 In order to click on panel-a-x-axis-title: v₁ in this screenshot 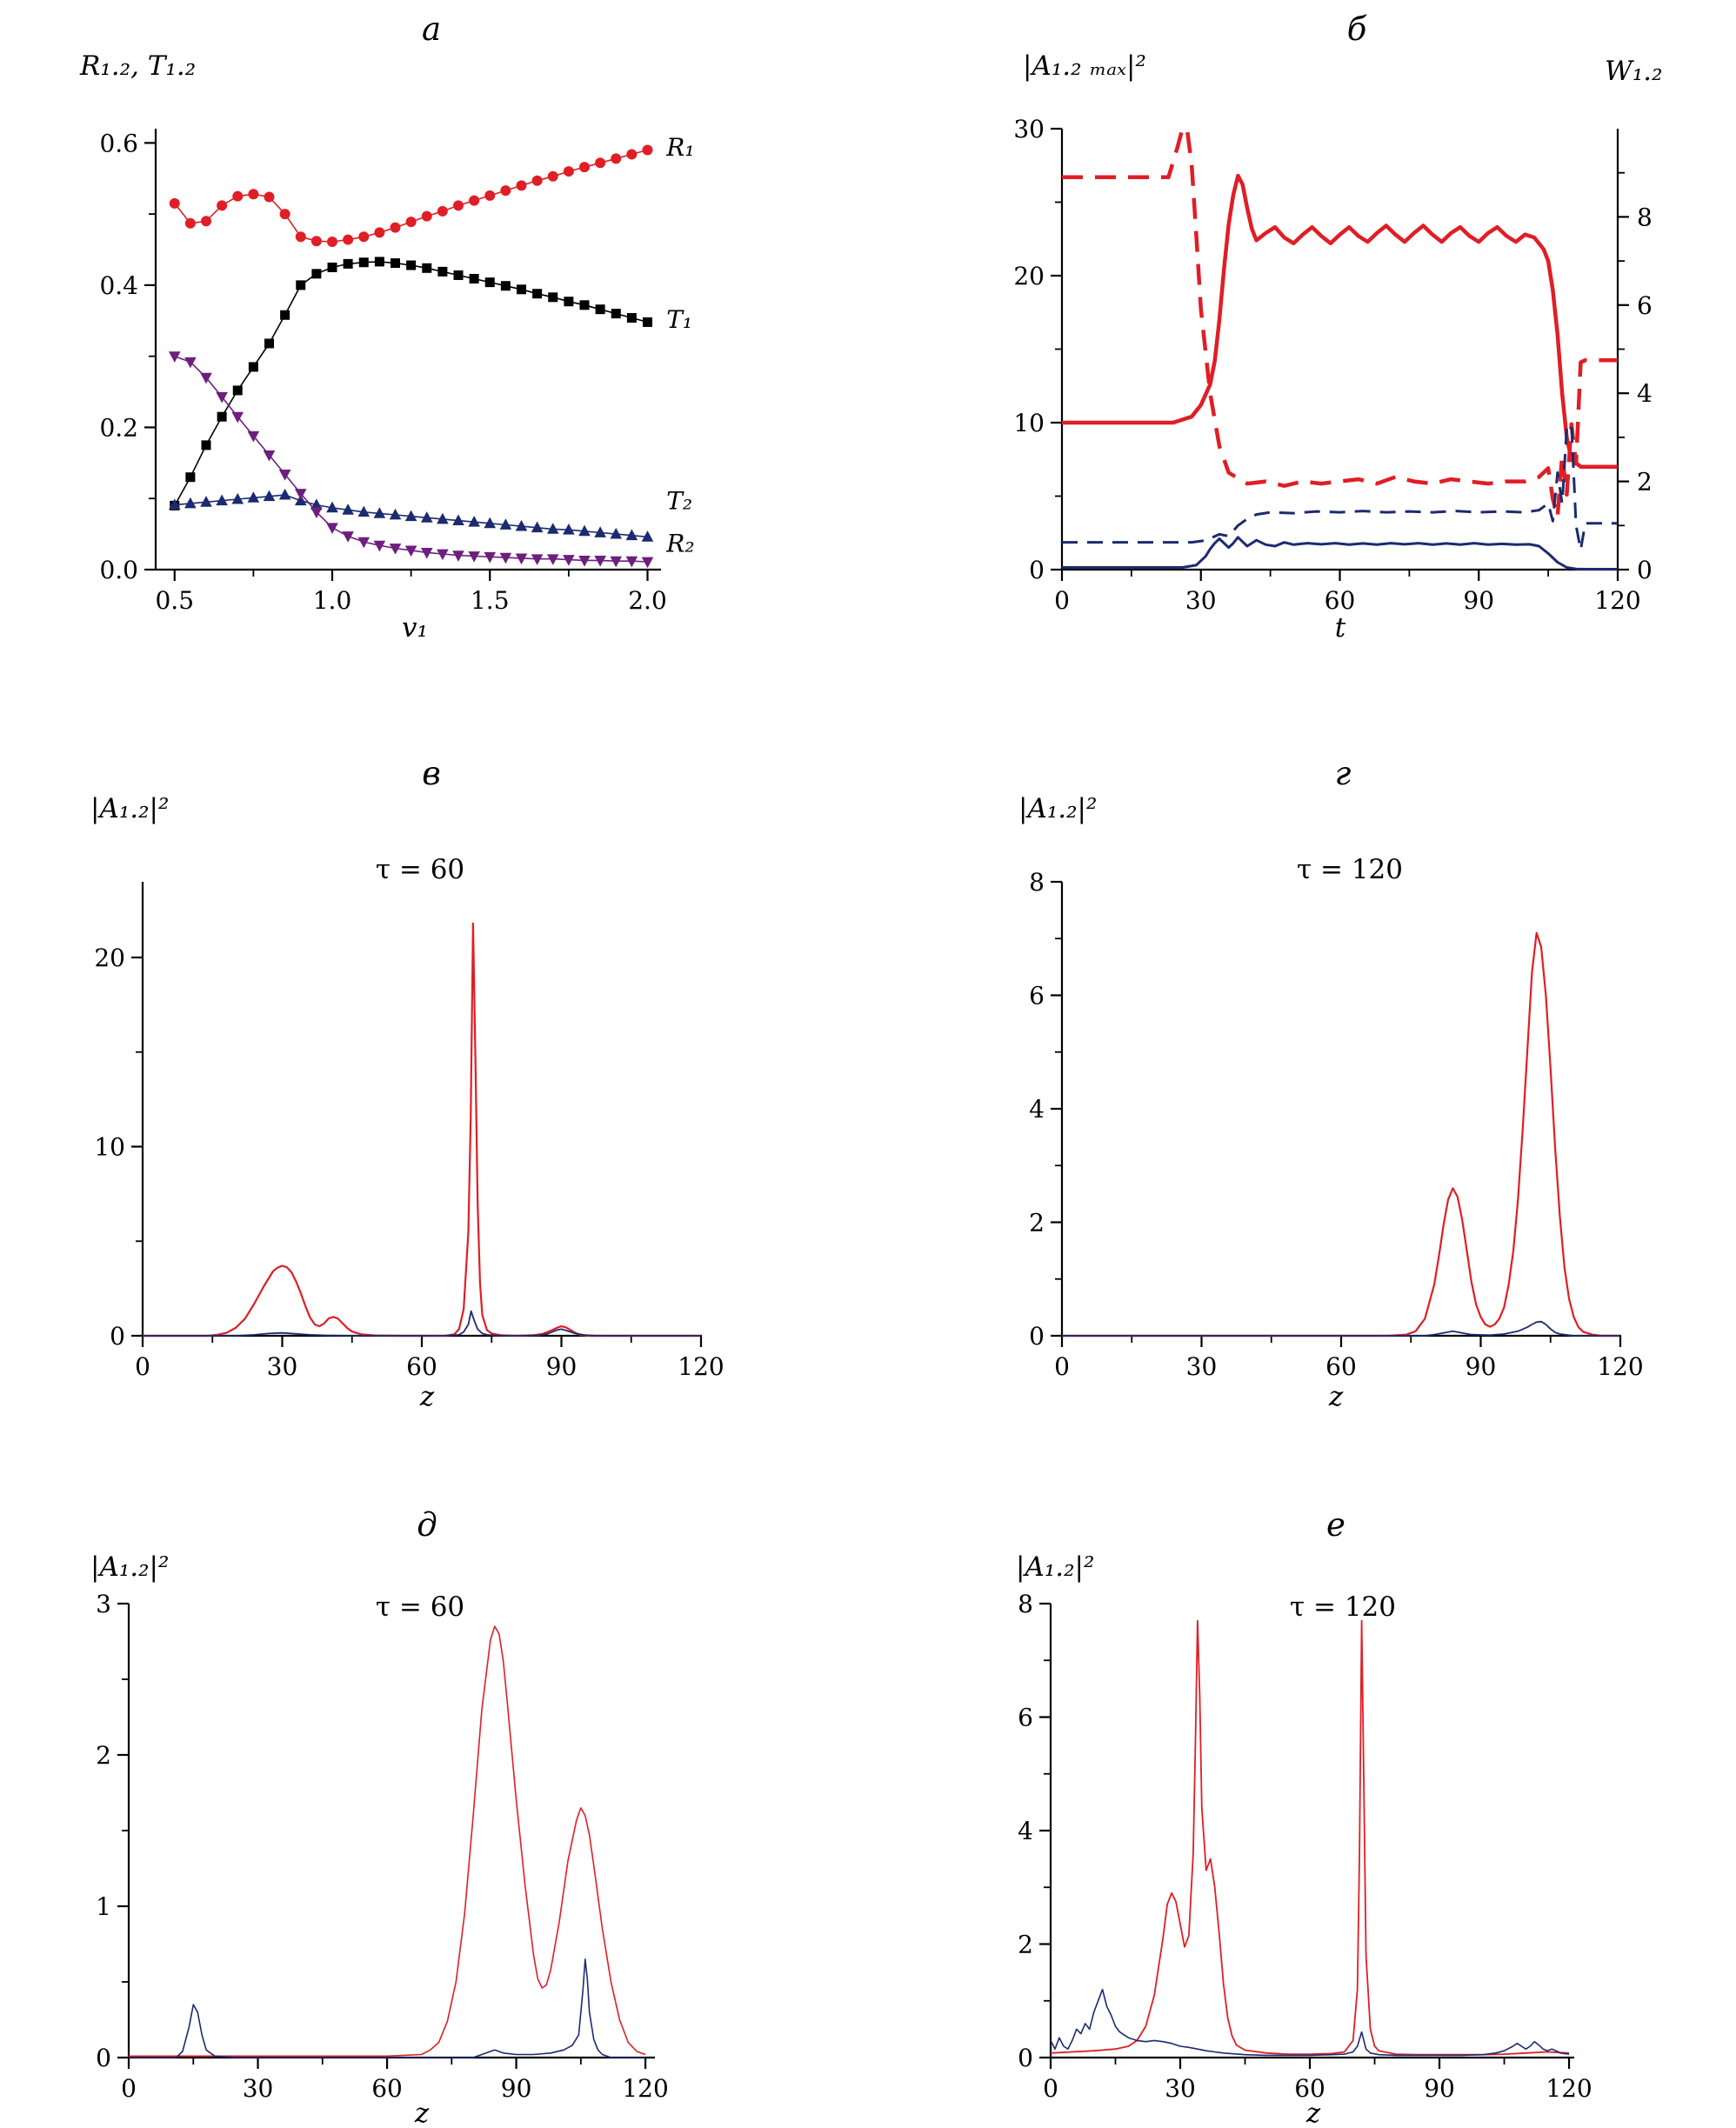, I will do `click(415, 628)`.